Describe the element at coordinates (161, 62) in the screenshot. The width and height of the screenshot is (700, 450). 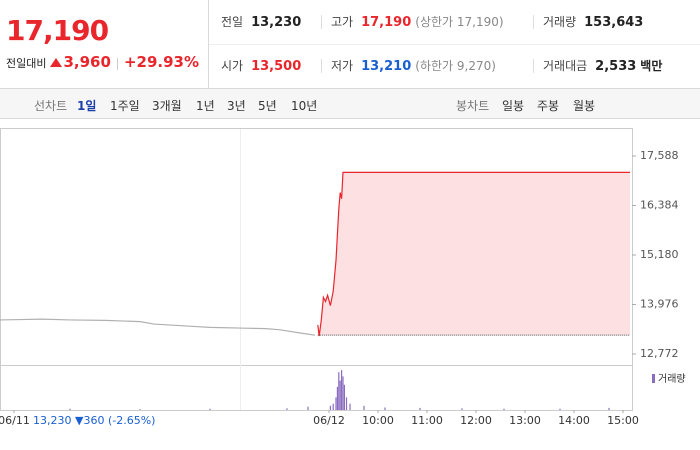
I see `change-rate: +29.93%` at that location.